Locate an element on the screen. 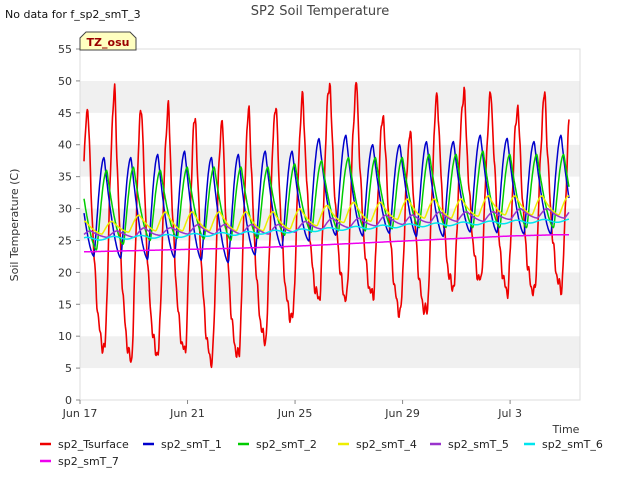 The image size is (640, 480). legend-label: sp2_Tsurface is located at coordinates (93, 444).